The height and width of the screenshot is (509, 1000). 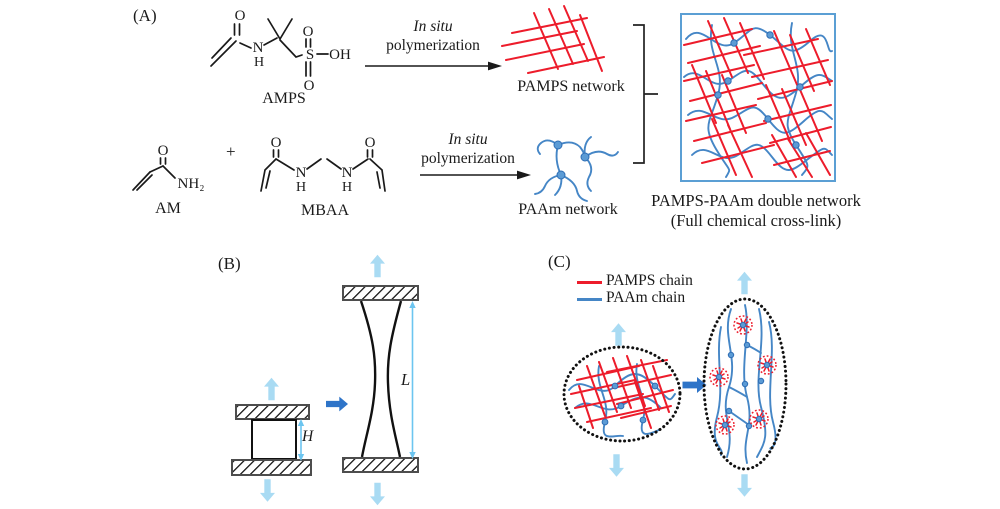 What do you see at coordinates (406, 380) in the screenshot?
I see `length-label: L` at bounding box center [406, 380].